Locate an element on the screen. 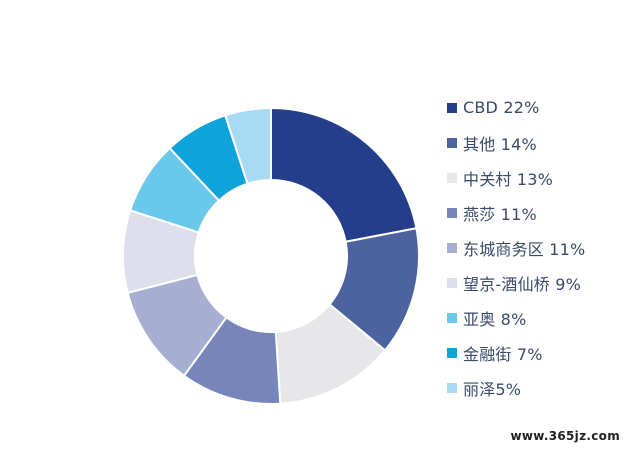 The image size is (628, 451). legend-swatch-yaao is located at coordinates (452, 317).